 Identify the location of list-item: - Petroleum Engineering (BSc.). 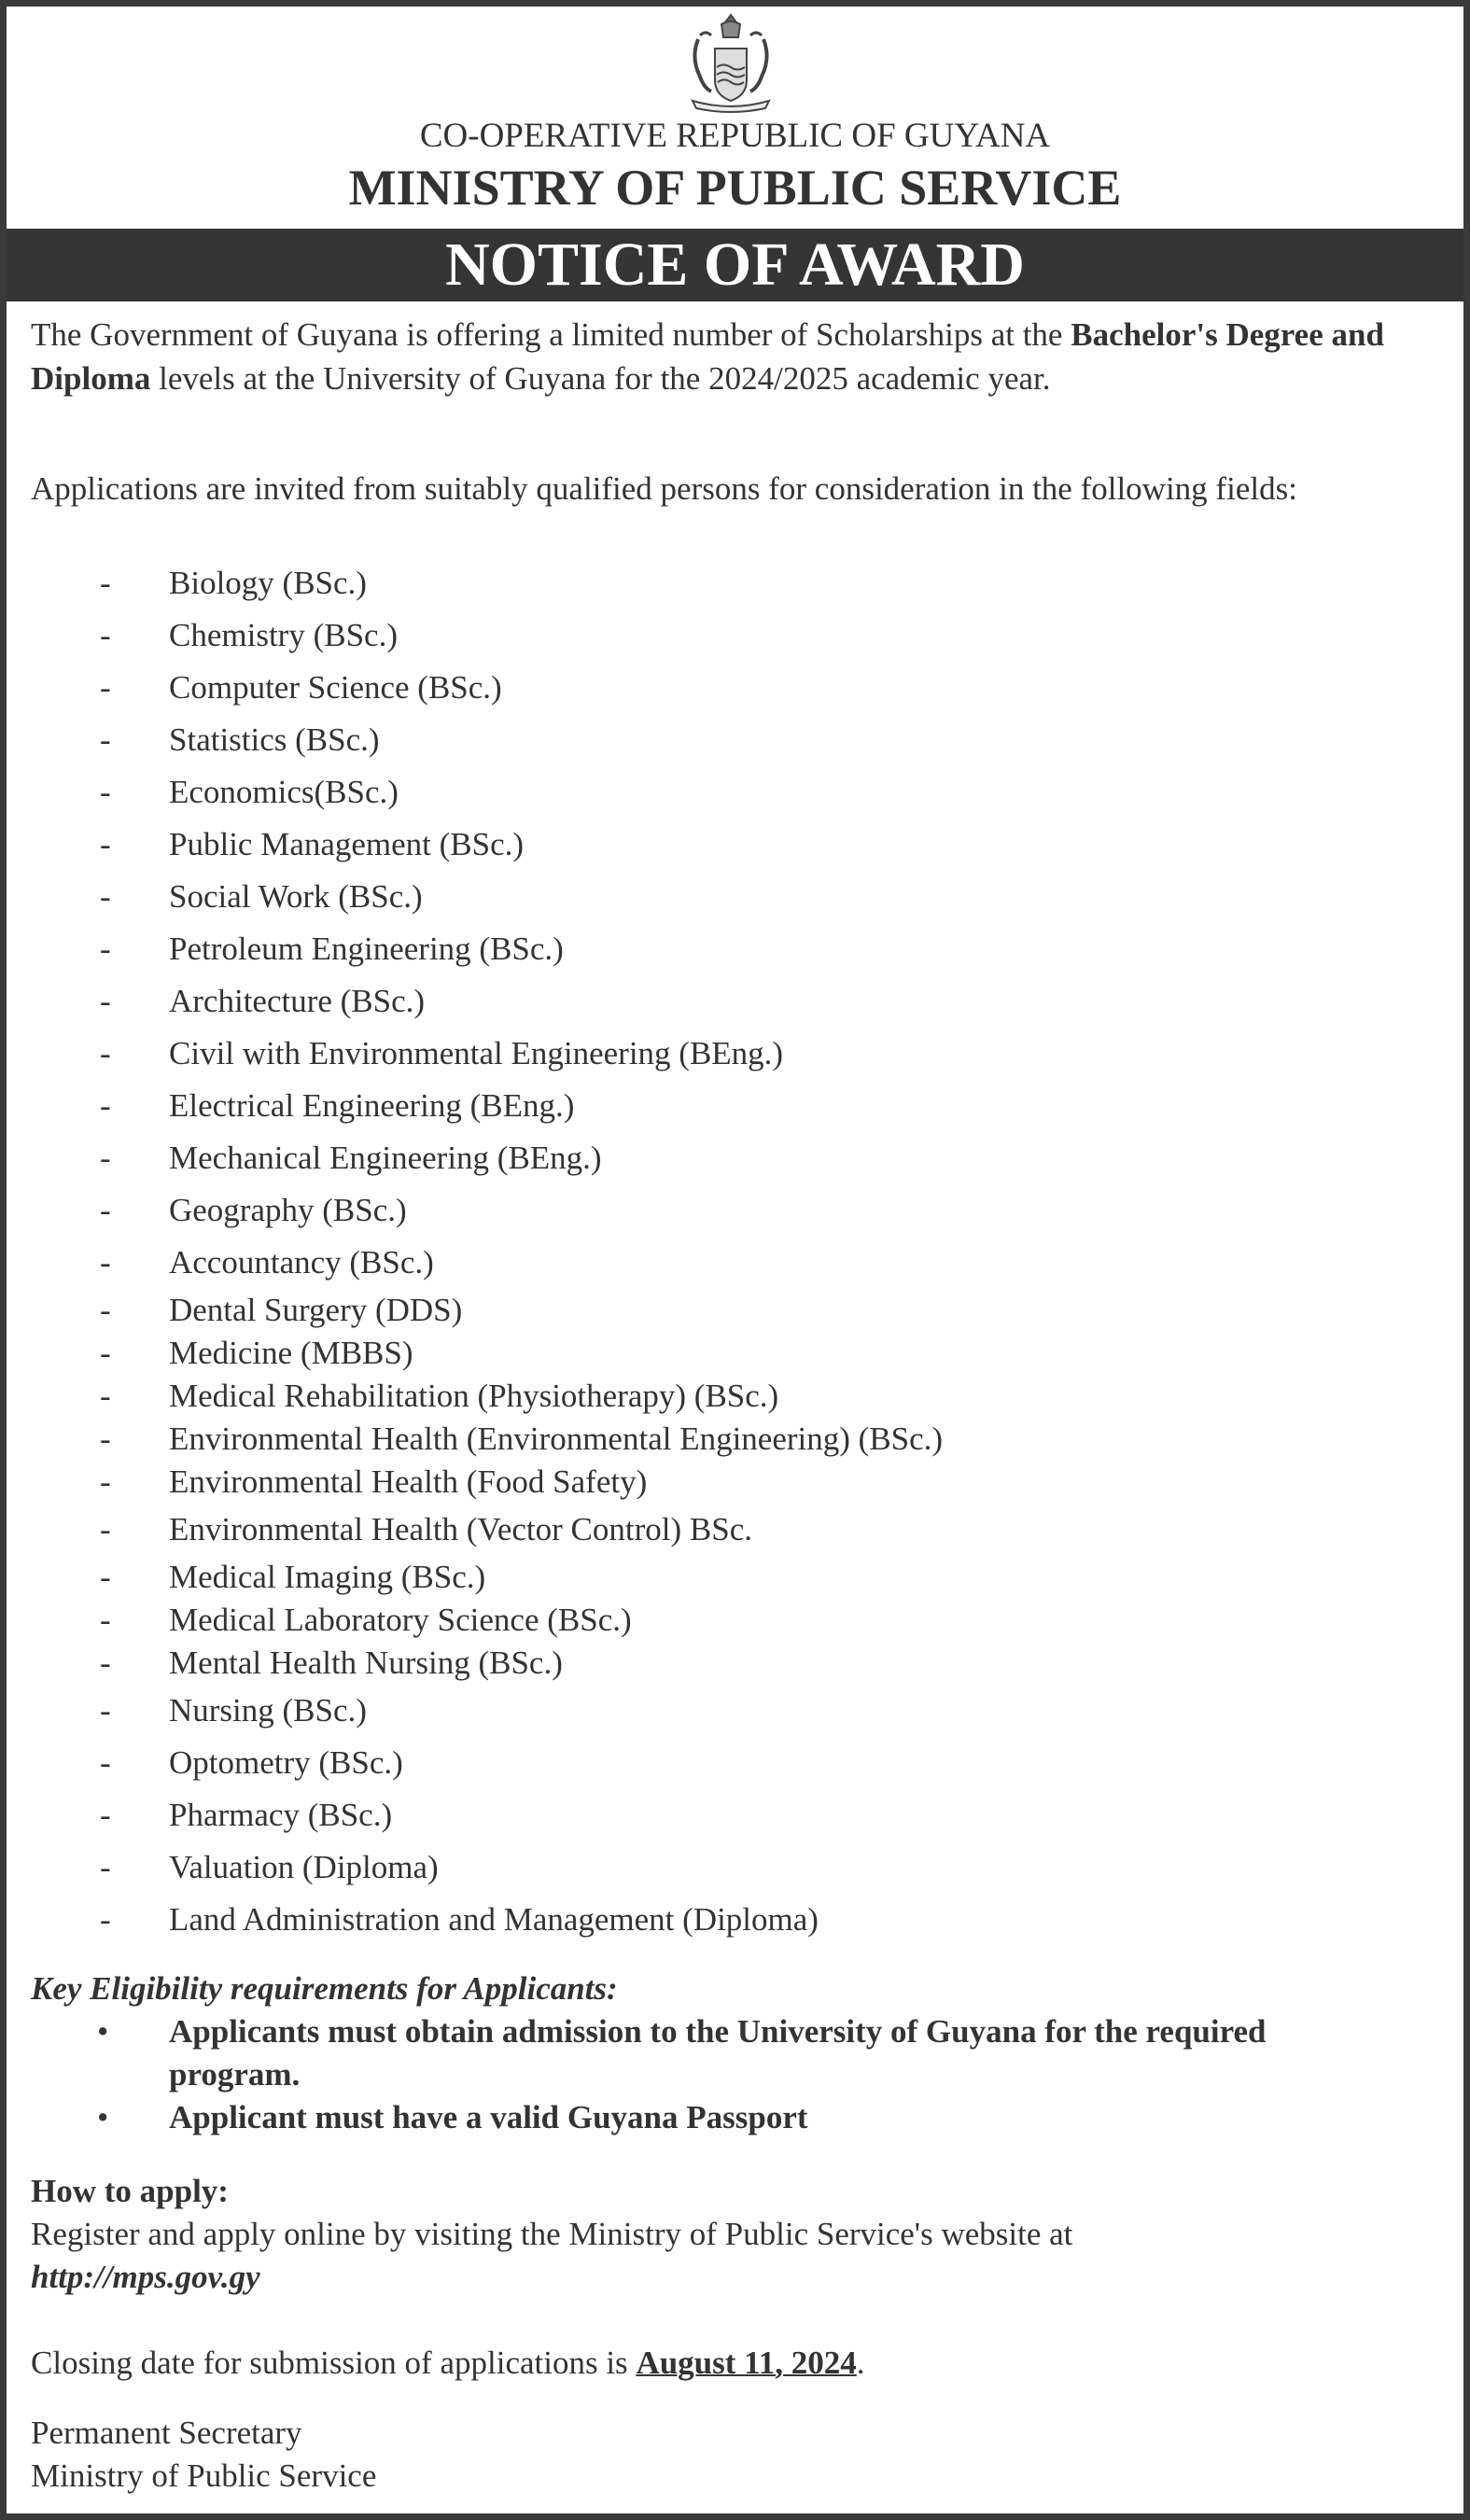
(735, 949).